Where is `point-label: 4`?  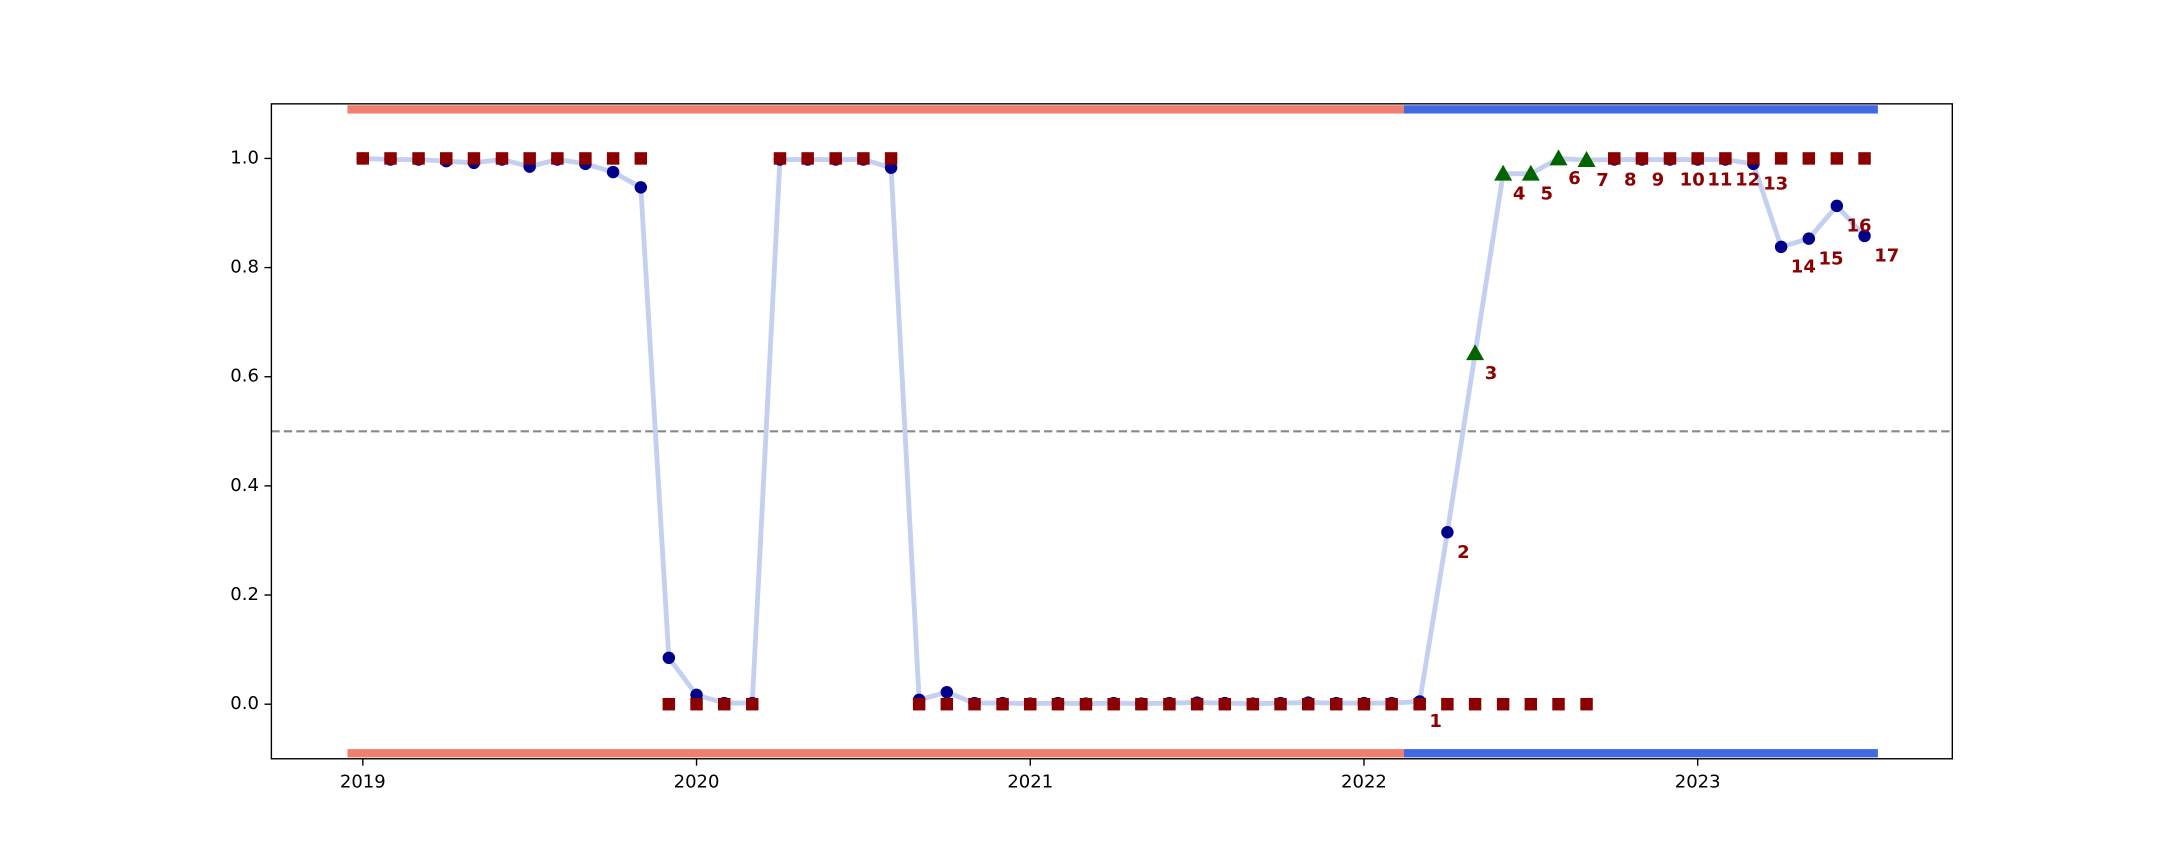
point-label: 4 is located at coordinates (1519, 193).